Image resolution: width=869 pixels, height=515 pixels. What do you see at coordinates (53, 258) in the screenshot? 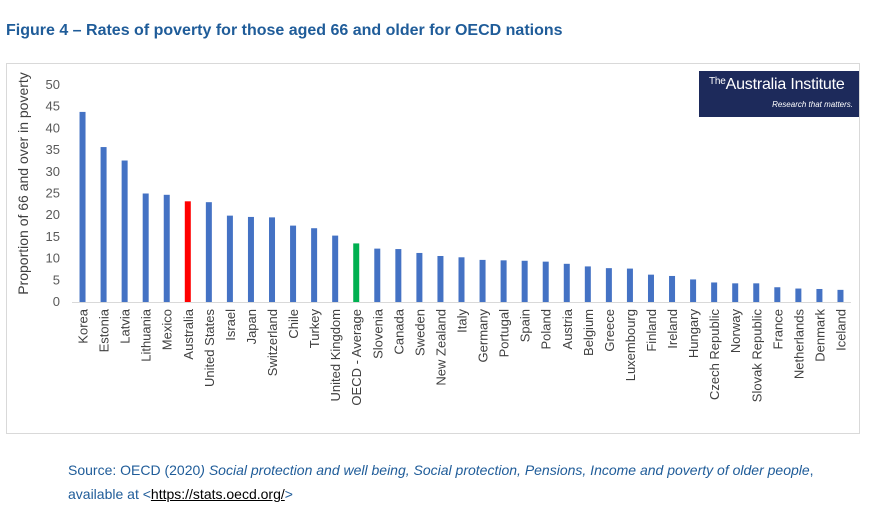
I see `y-tick-label: 10` at bounding box center [53, 258].